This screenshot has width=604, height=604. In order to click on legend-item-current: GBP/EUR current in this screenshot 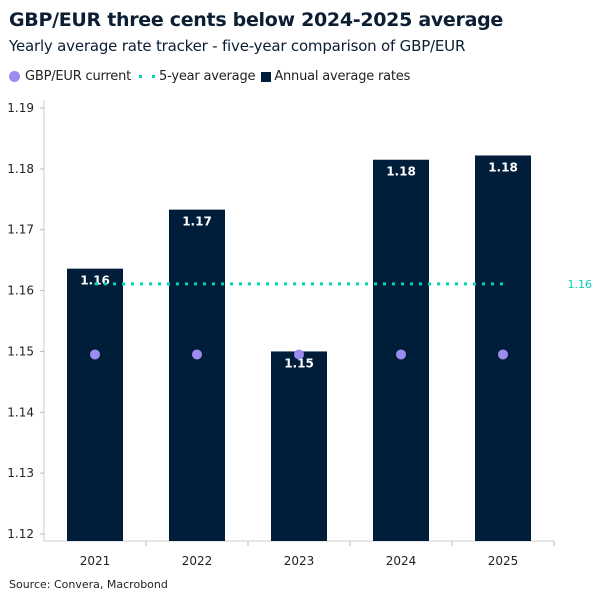, I will do `click(70, 76)`.